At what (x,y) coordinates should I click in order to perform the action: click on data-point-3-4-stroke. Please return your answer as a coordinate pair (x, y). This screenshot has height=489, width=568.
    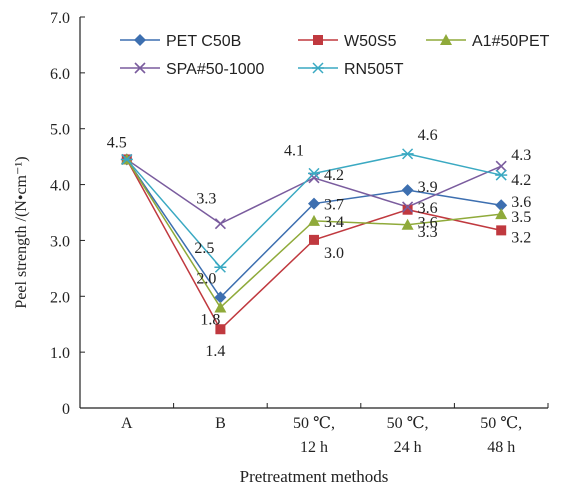
    Looking at the image, I should click on (501, 166).